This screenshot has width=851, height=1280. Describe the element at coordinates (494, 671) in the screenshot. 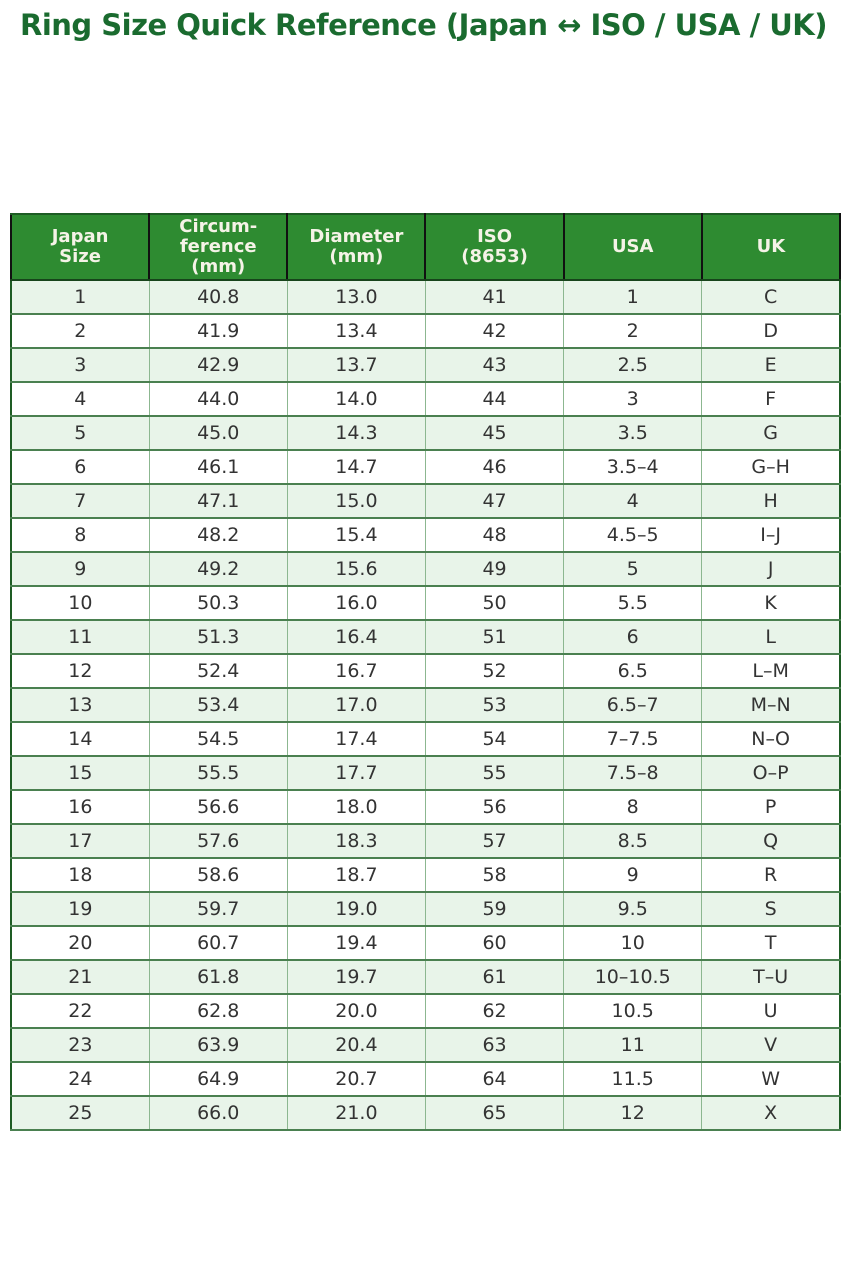

I see `cell-iso: 52` at that location.